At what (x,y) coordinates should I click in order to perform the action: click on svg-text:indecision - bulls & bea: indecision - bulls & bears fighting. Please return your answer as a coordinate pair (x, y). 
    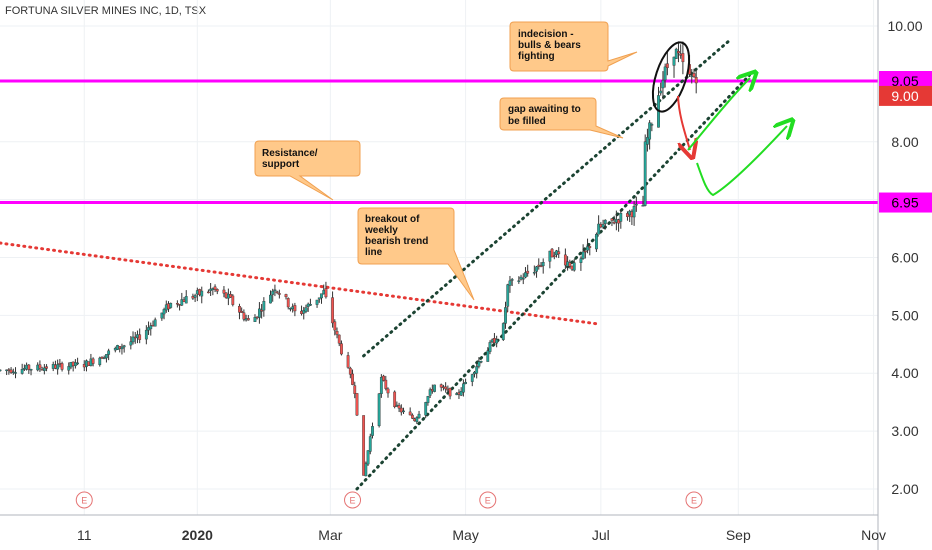
    Looking at the image, I should click on (551, 45).